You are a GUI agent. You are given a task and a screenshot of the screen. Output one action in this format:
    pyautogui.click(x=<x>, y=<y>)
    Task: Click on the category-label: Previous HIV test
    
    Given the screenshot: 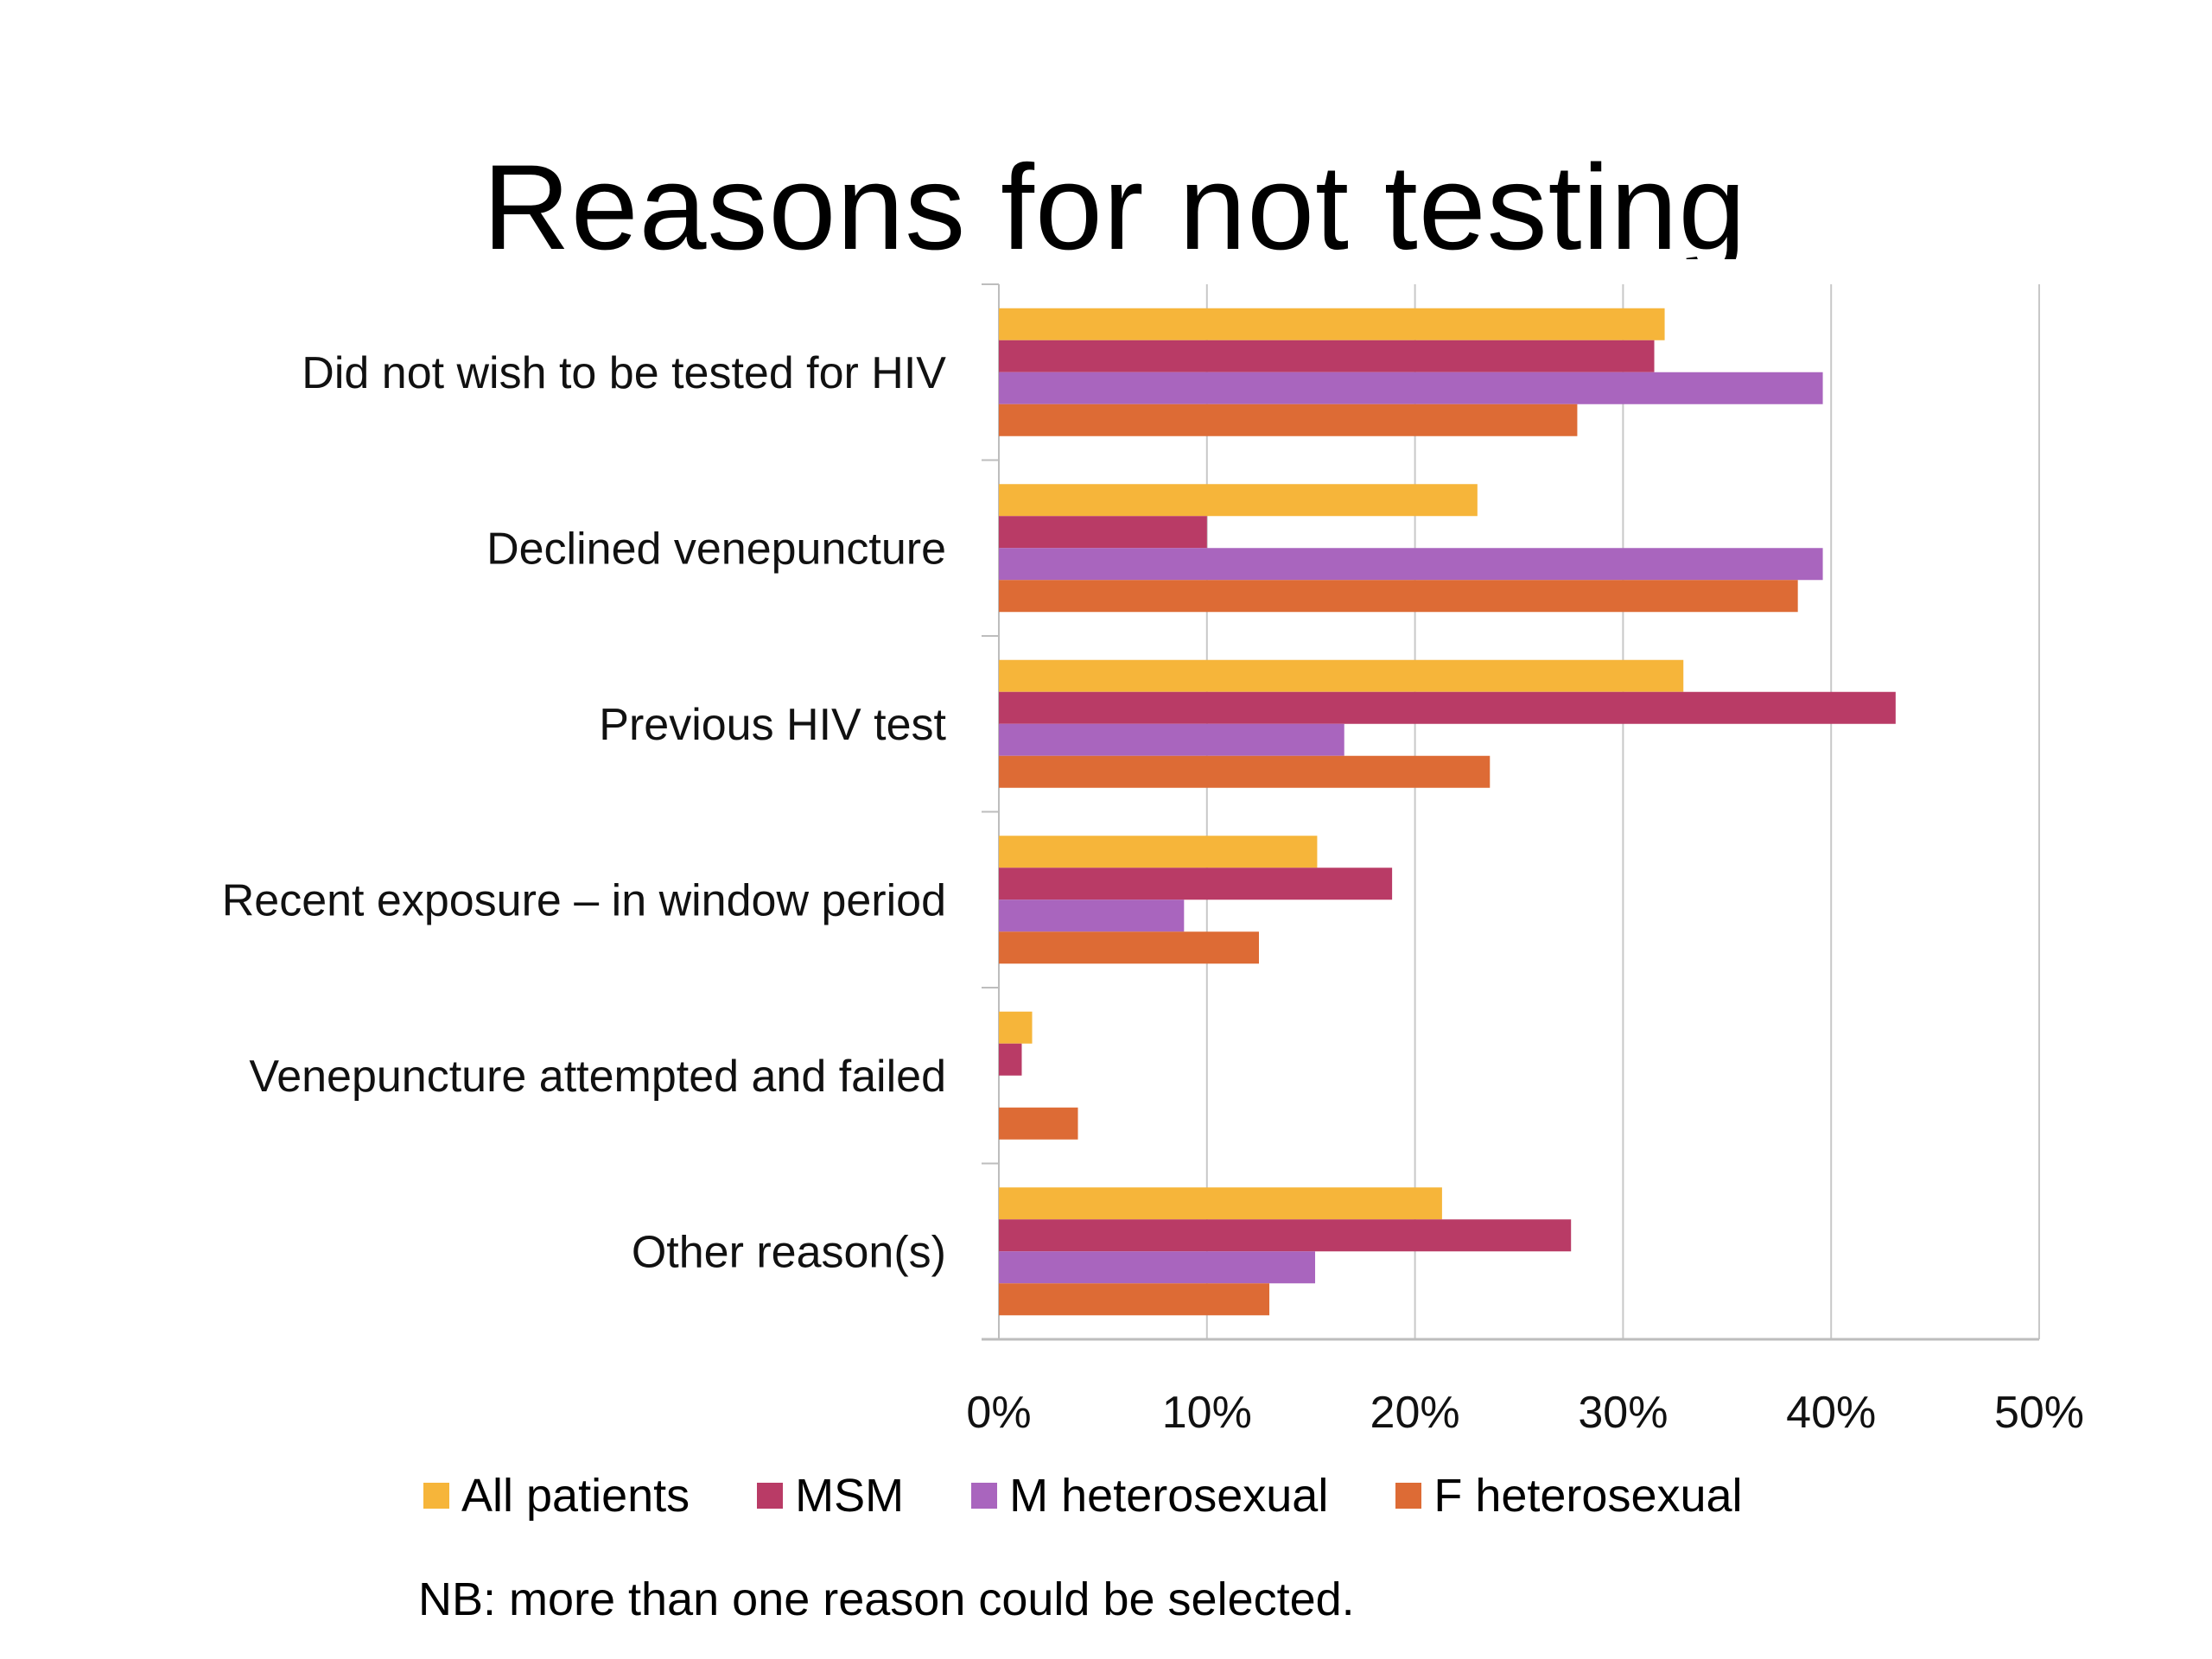 What is the action you would take?
    pyautogui.click(x=772, y=725)
    